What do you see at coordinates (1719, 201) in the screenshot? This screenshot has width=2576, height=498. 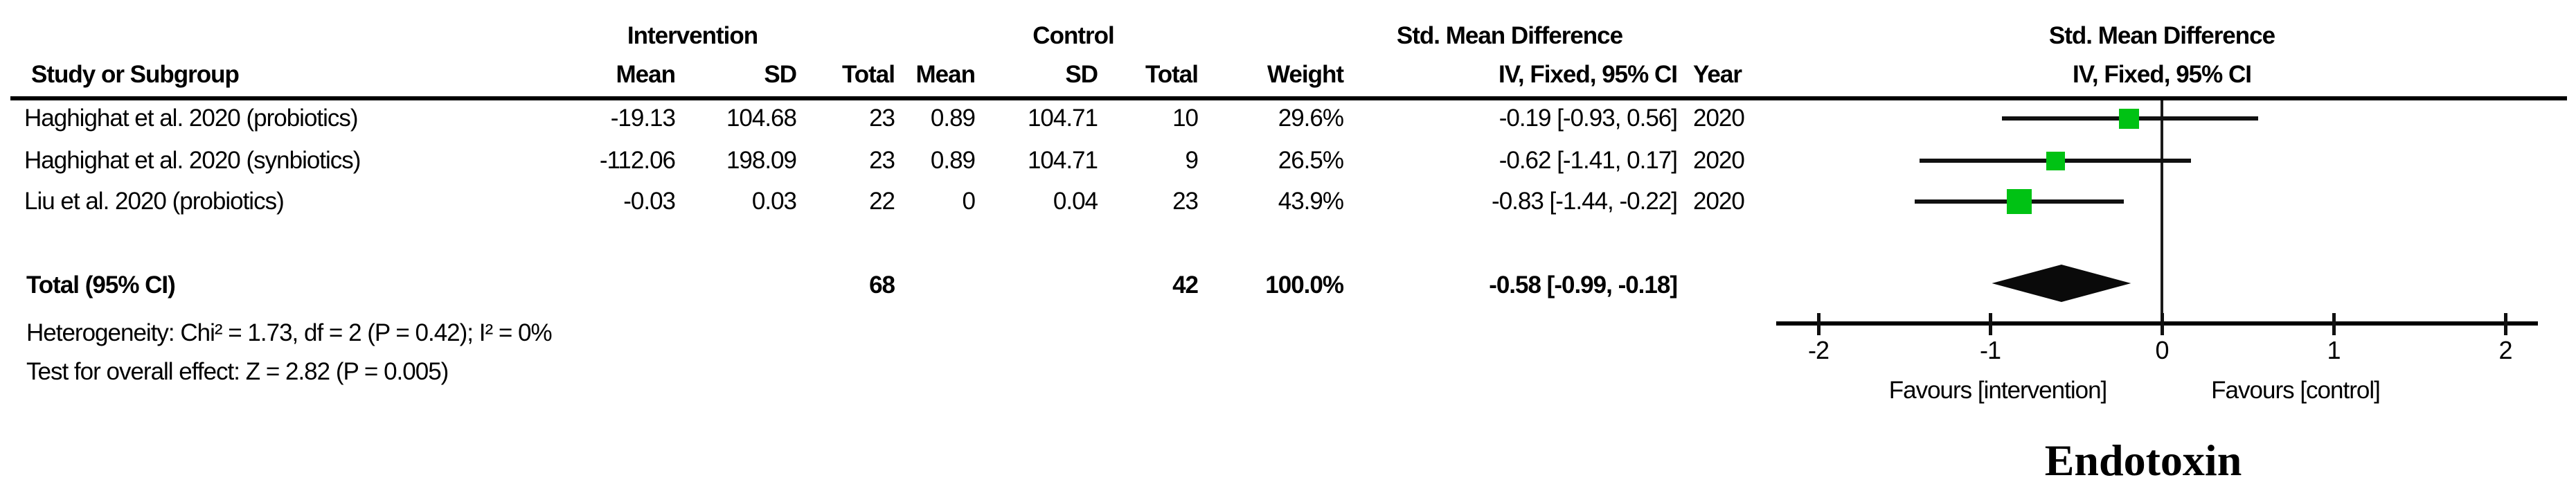 I see `cell-year-row3: 2020` at bounding box center [1719, 201].